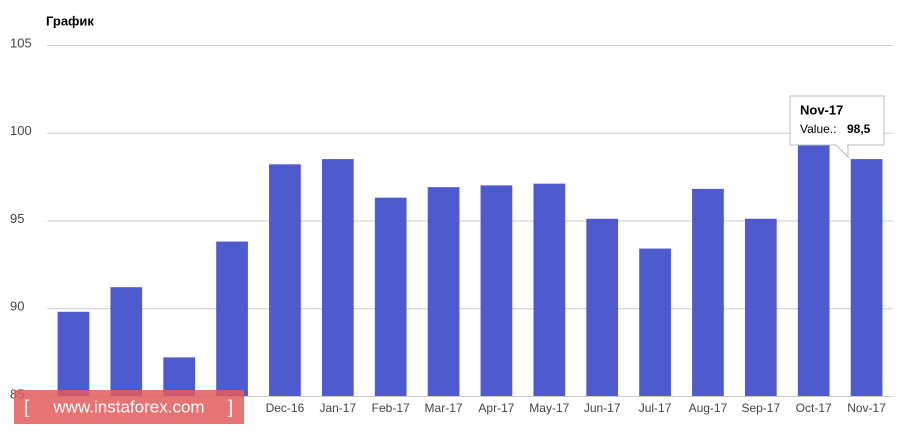 The image size is (912, 438). I want to click on x-tick-label: Feb-17, so click(391, 408).